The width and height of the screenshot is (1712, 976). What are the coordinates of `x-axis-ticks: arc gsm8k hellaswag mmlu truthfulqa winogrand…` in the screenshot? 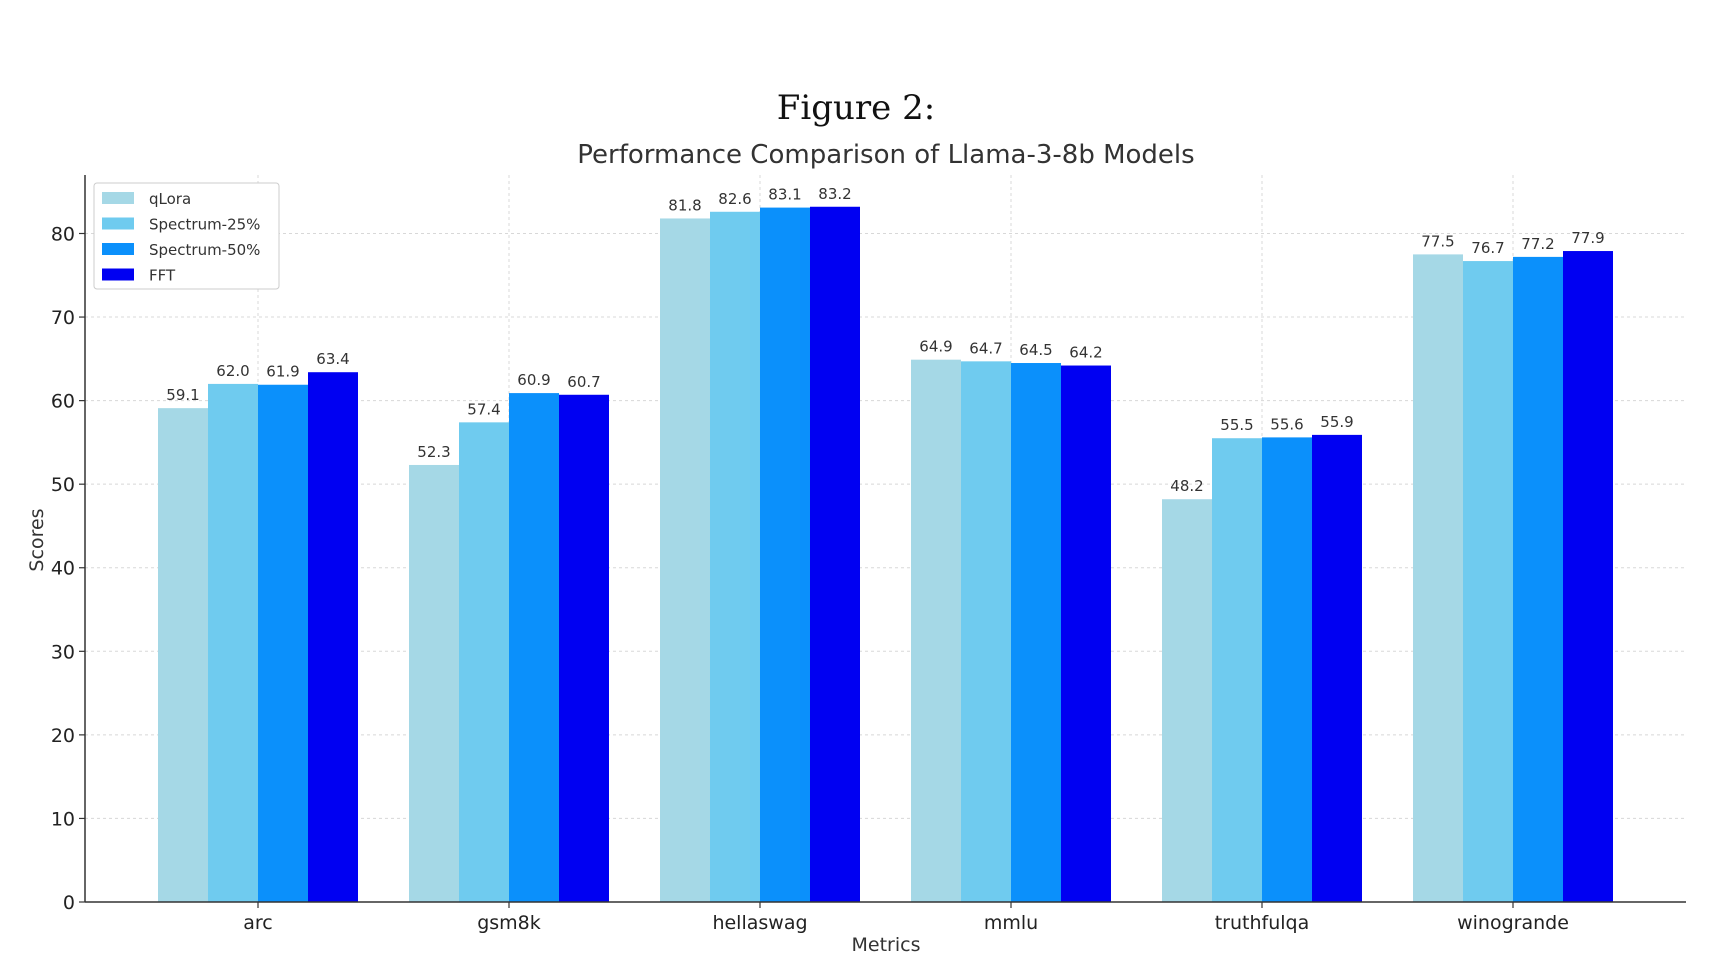 It's located at (906, 918).